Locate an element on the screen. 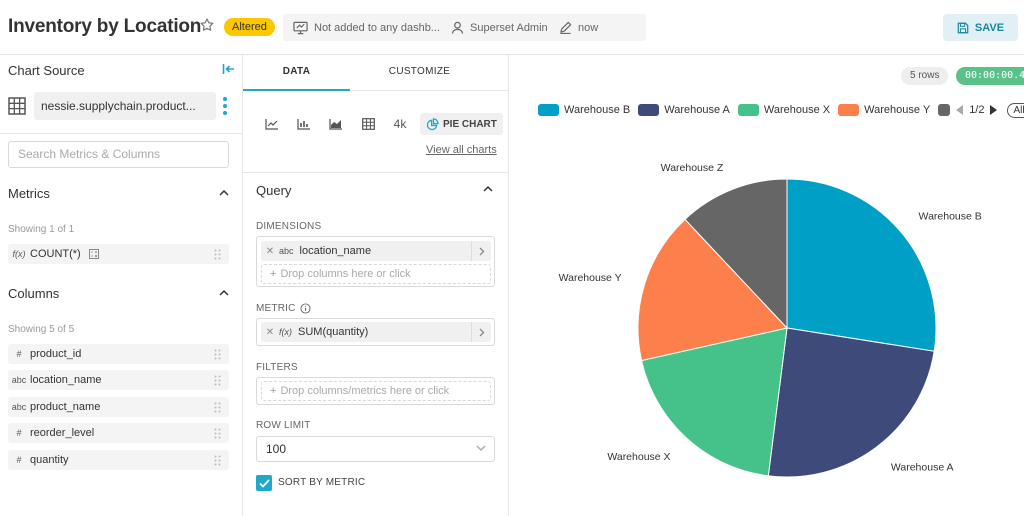 Image resolution: width=1024 pixels, height=516 pixels. line-chart-icon is located at coordinates (271, 124).